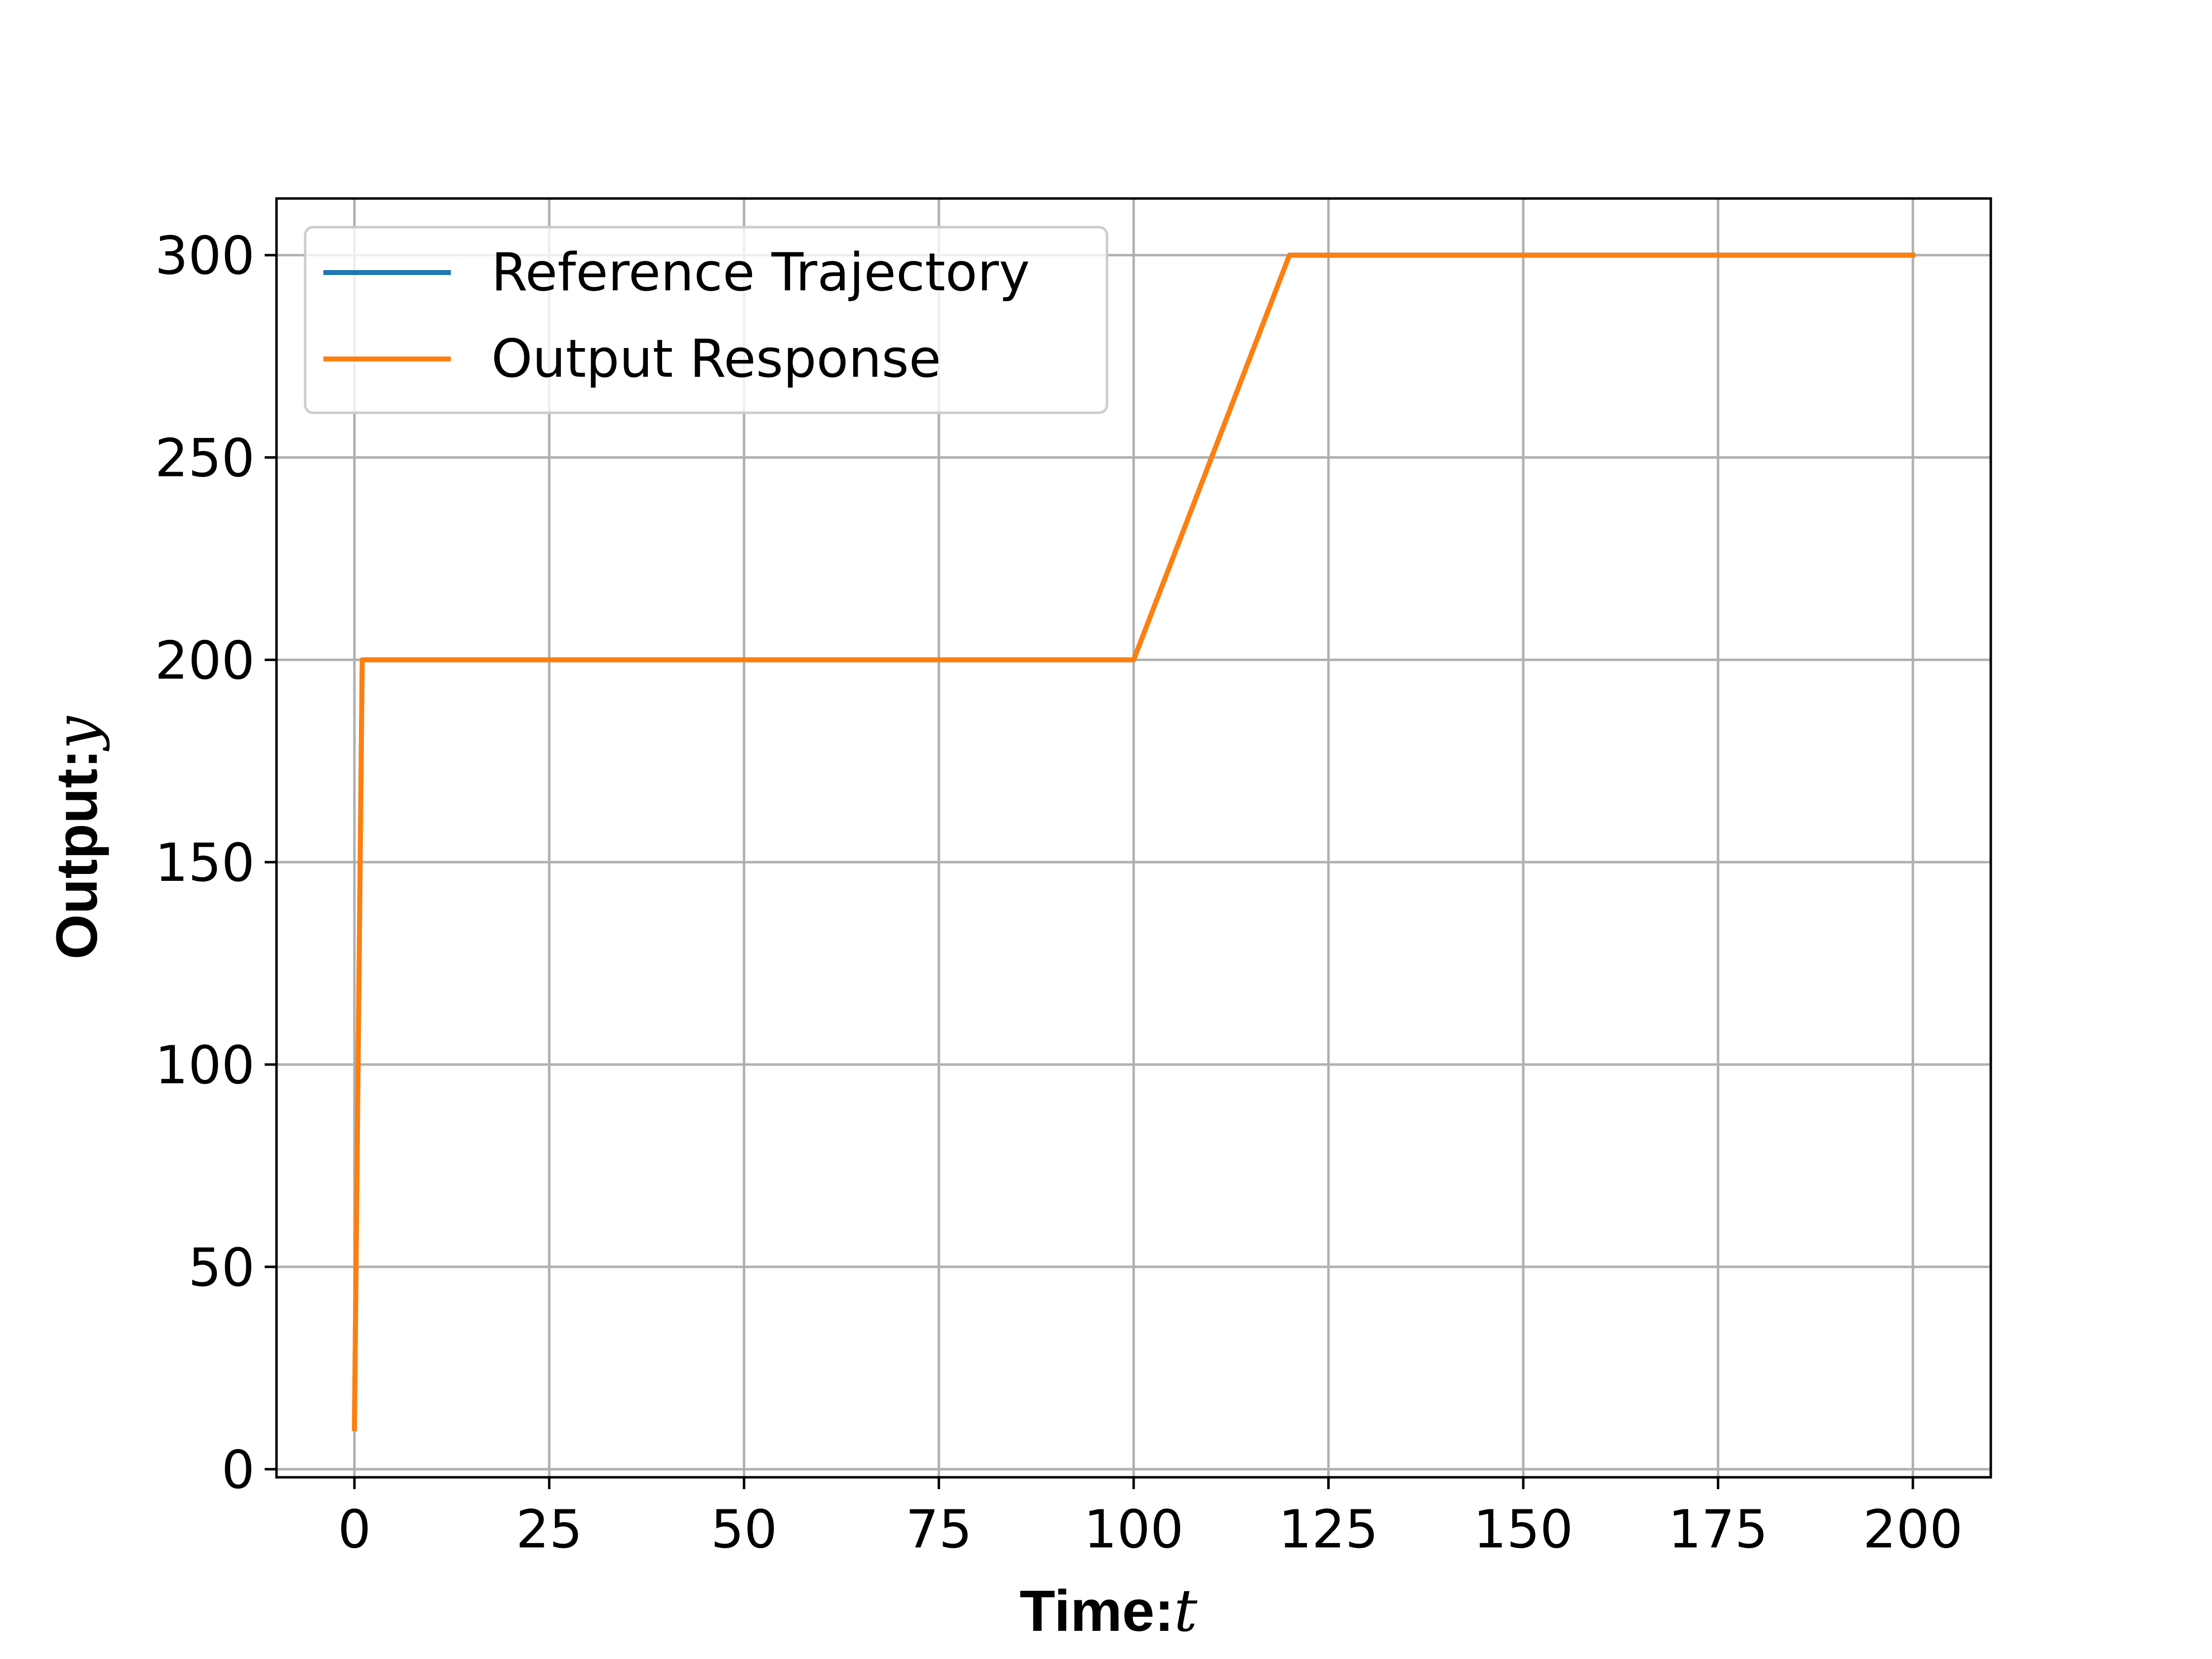  Describe the element at coordinates (76, 733) in the screenshot. I see `y-axis-variable: y` at that location.